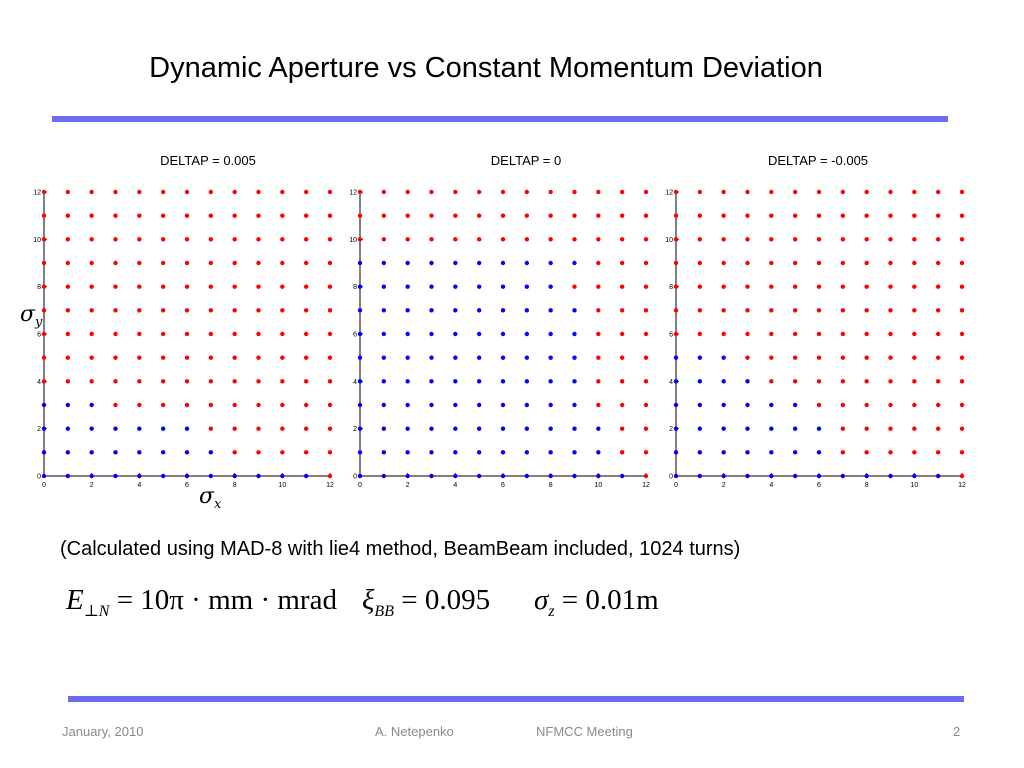  What do you see at coordinates (353, 193) in the screenshot?
I see `y-tick-label: 12` at bounding box center [353, 193].